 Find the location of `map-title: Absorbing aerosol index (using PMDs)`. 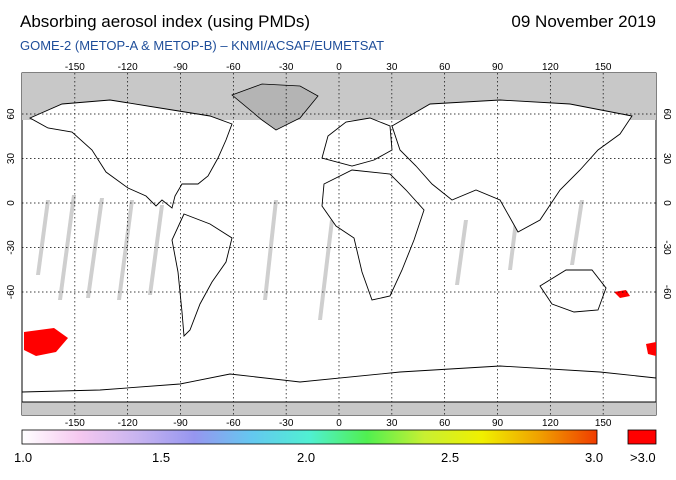

map-title: Absorbing aerosol index (using PMDs) is located at coordinates (165, 21).